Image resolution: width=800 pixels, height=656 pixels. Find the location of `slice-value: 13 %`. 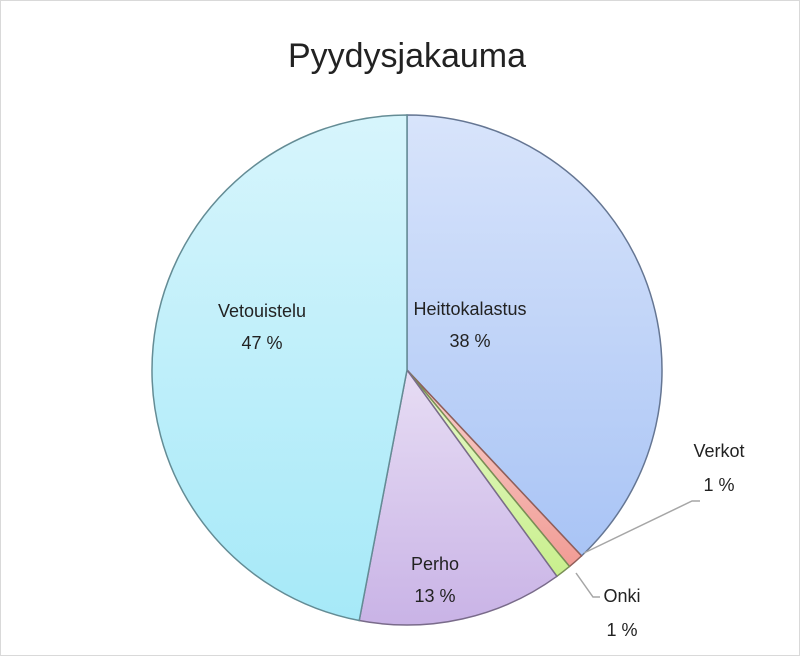

slice-value: 13 % is located at coordinates (434, 596).